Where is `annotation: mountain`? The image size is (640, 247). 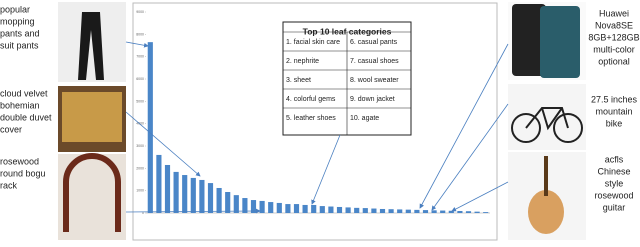 annotation: mountain is located at coordinates (613, 111).